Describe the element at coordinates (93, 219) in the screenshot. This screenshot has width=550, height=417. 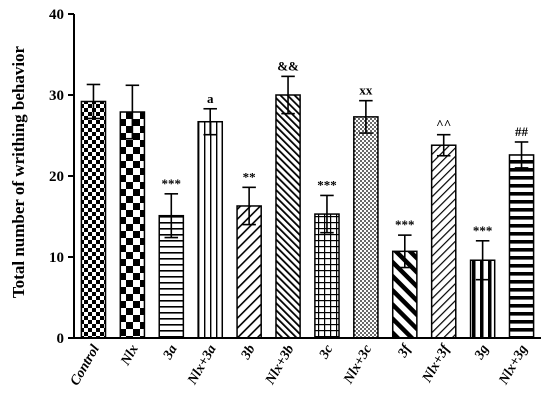
I see `bar-control` at that location.